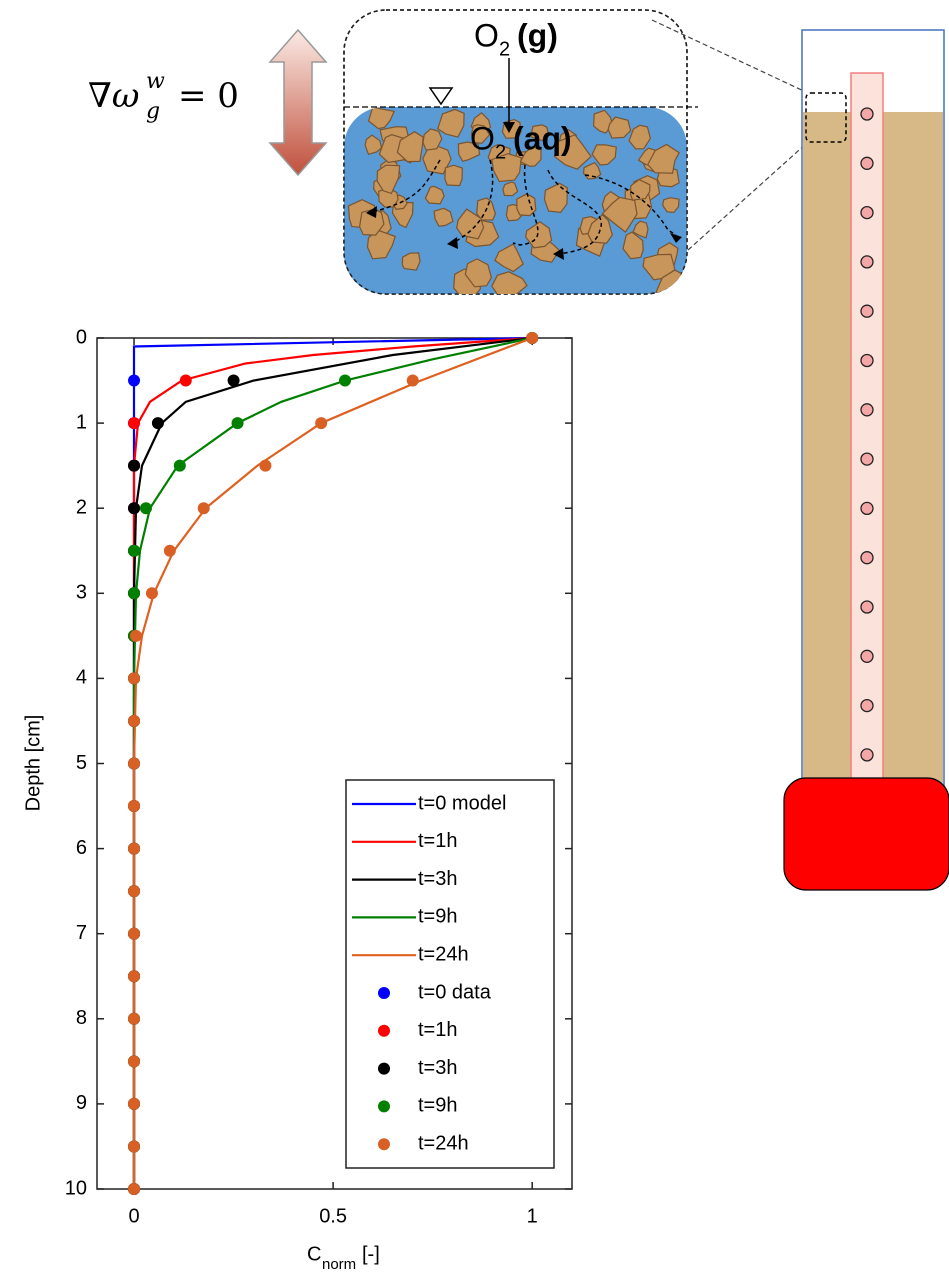 The height and width of the screenshot is (1286, 949). I want to click on gas-label: O 2 (g), so click(516, 38).